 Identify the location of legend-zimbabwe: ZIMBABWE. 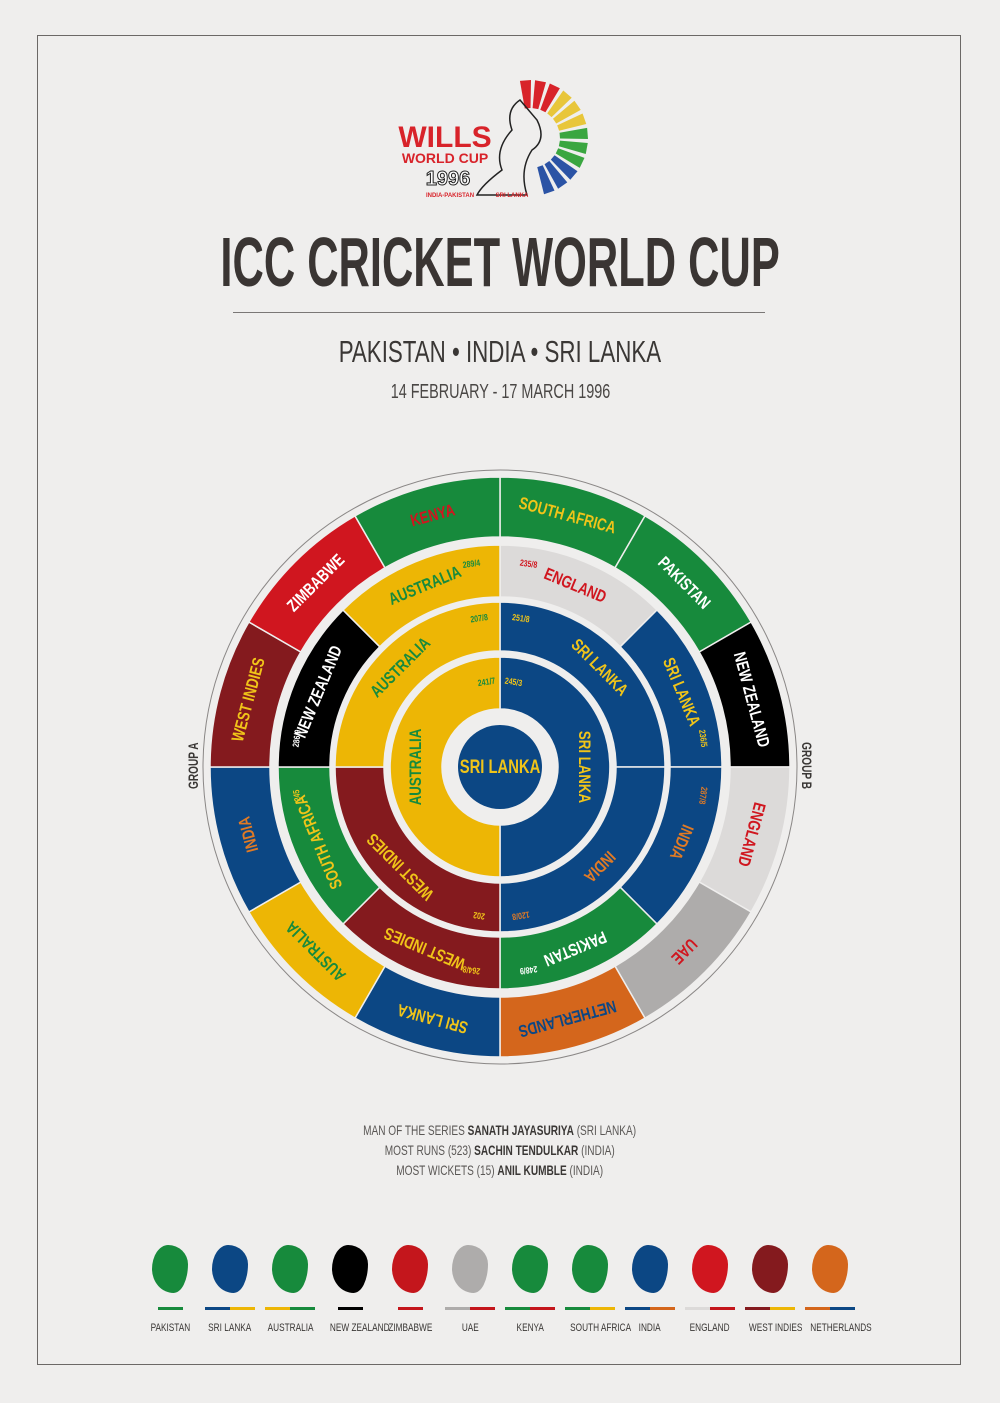
(410, 1289).